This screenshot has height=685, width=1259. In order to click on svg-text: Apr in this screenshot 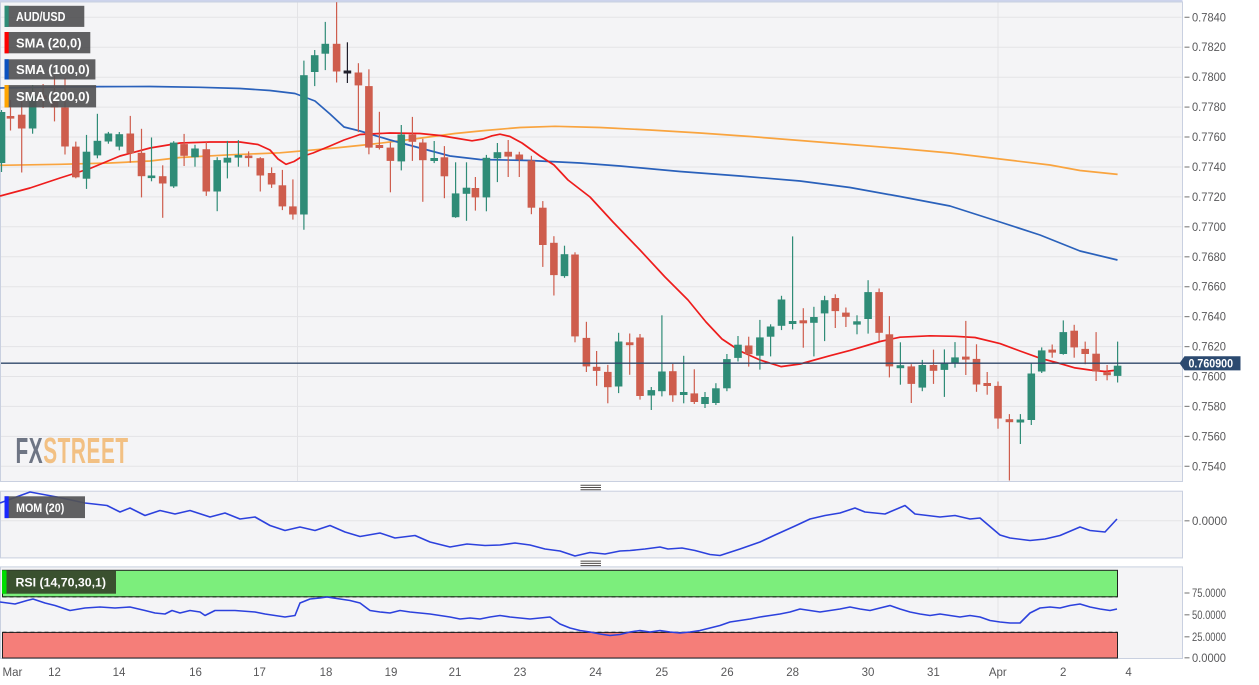, I will do `click(998, 673)`.